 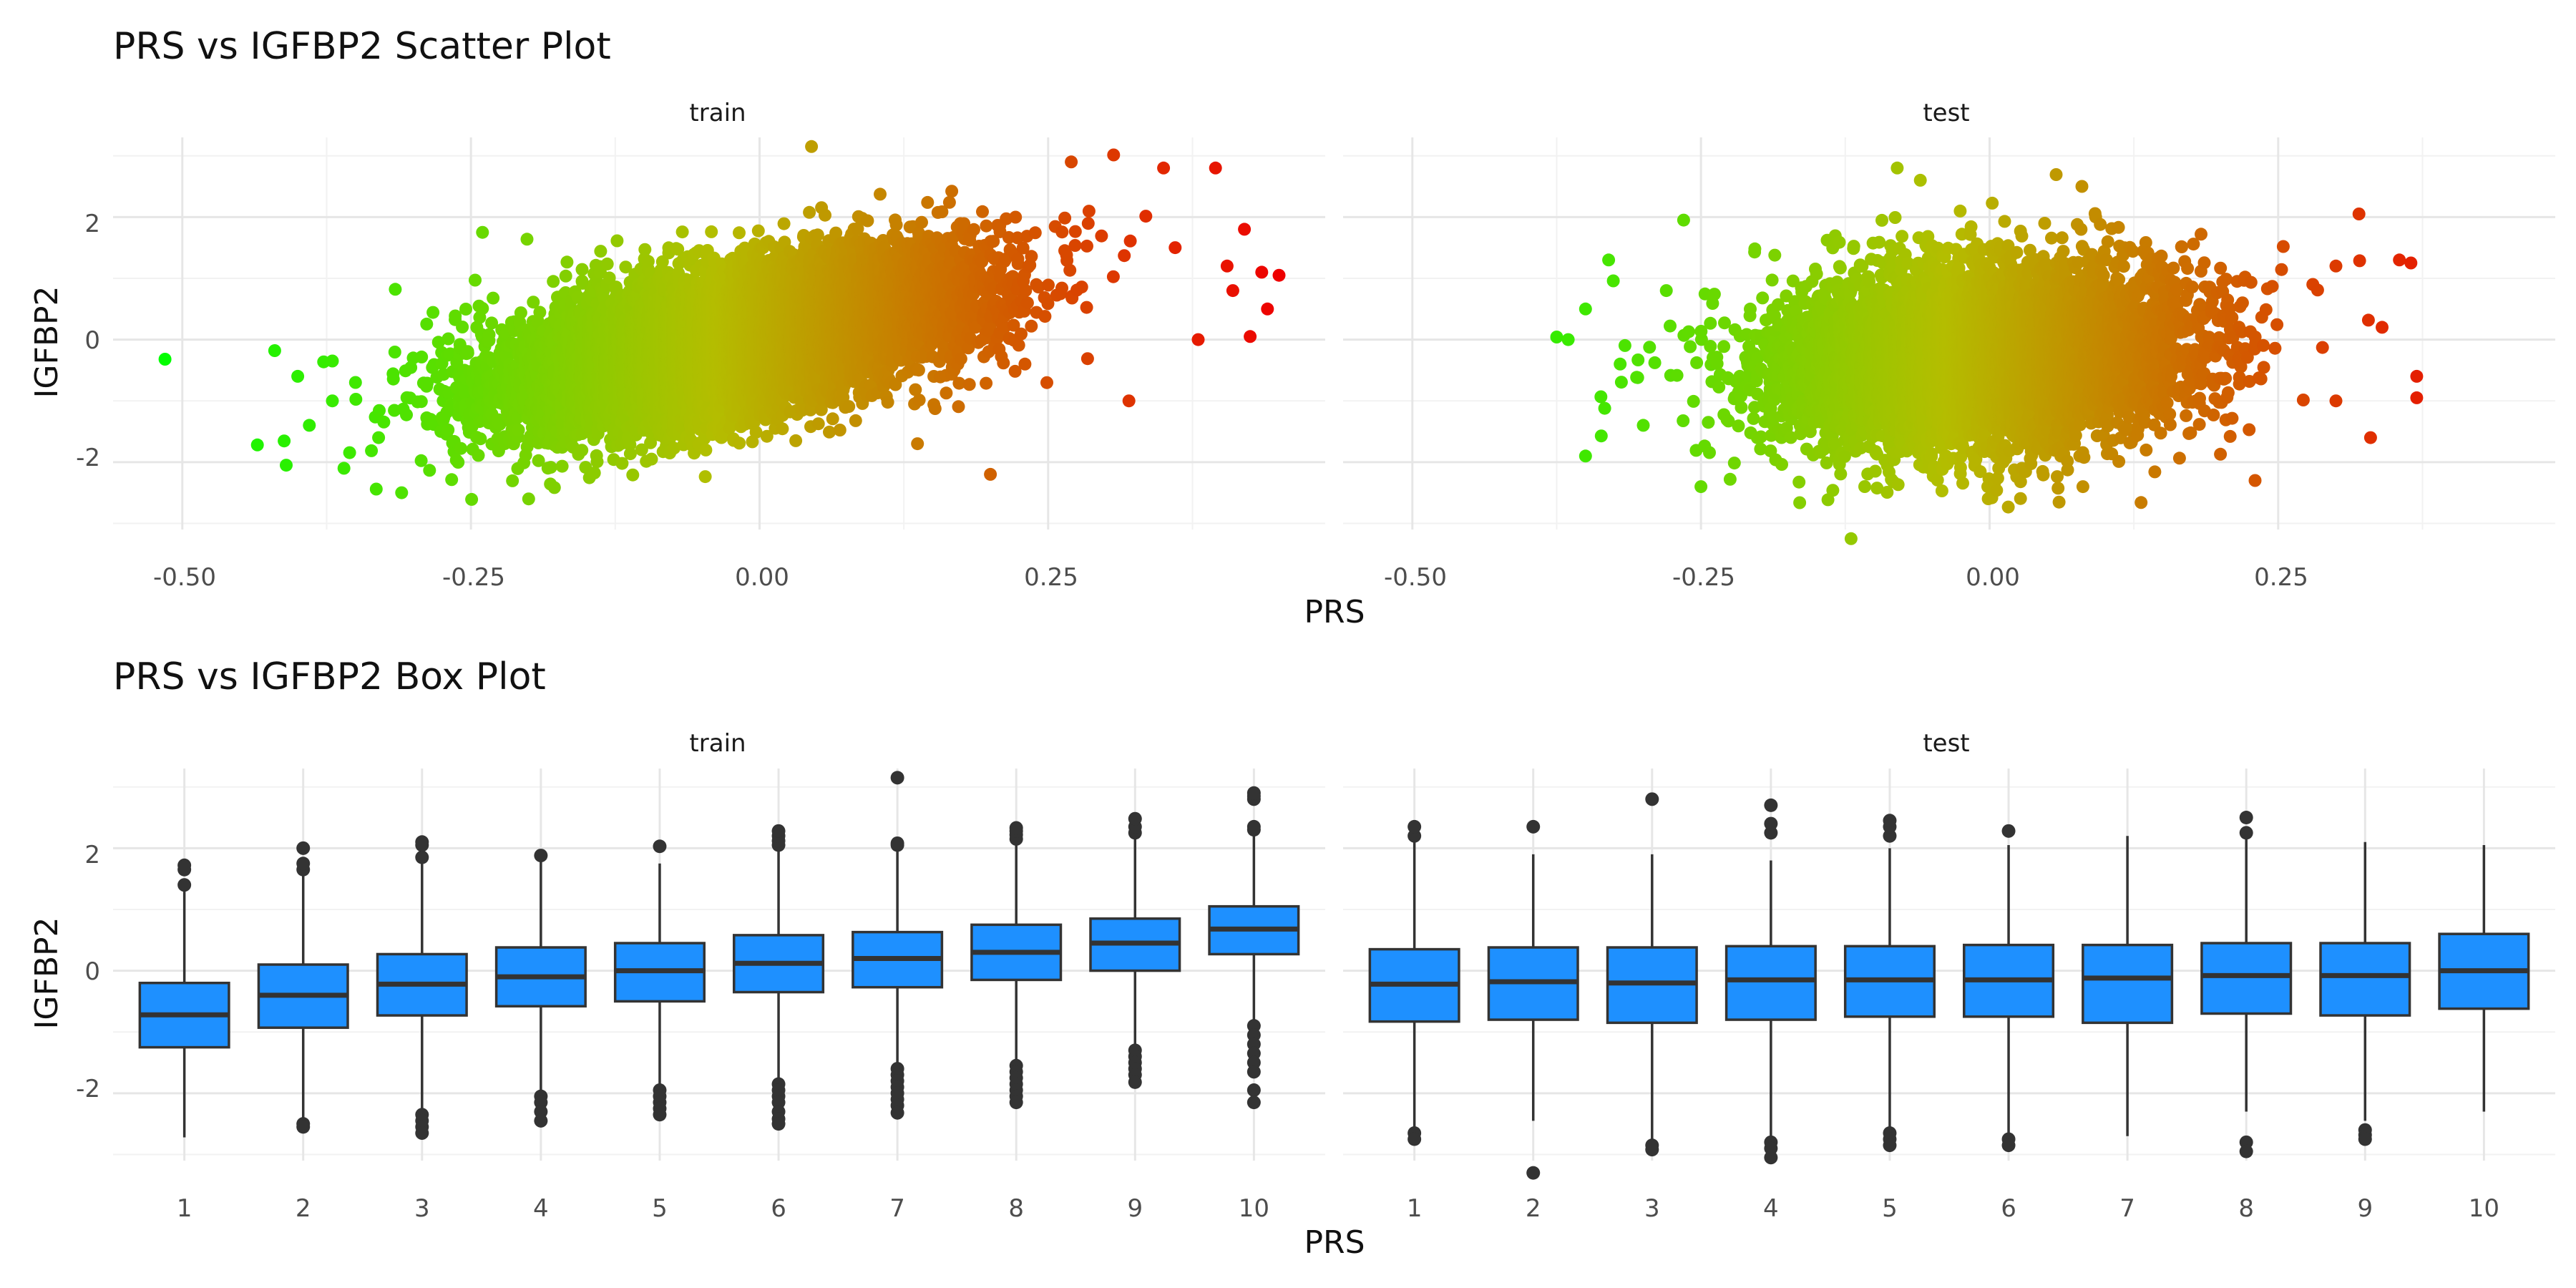 I want to click on scatter-strip-test: test, so click(x=1946, y=113).